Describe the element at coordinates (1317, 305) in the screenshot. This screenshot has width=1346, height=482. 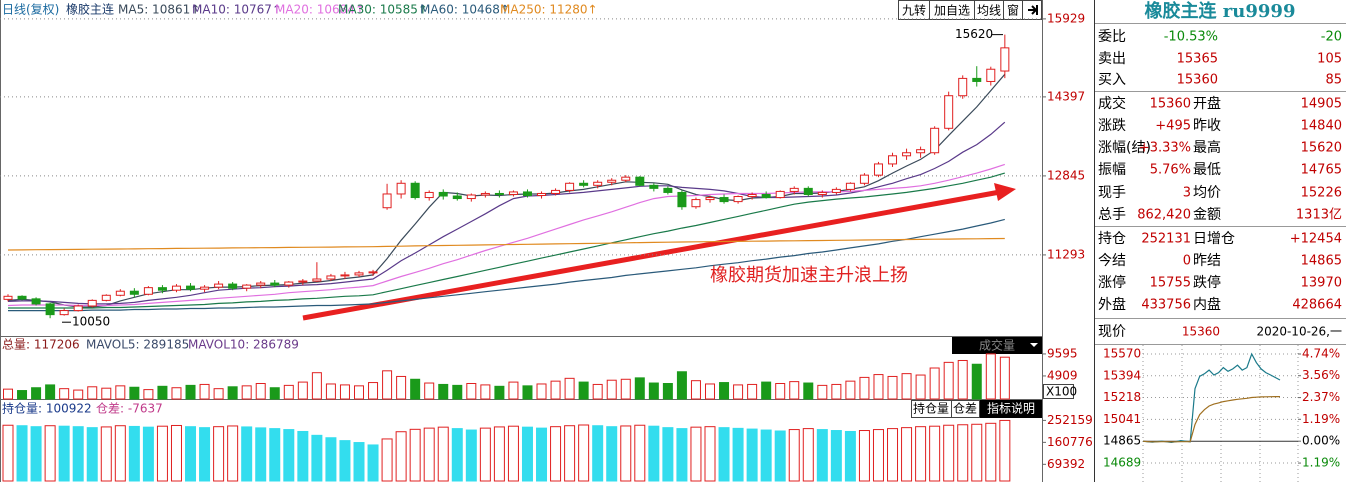
I see `row-value: 428664` at that location.